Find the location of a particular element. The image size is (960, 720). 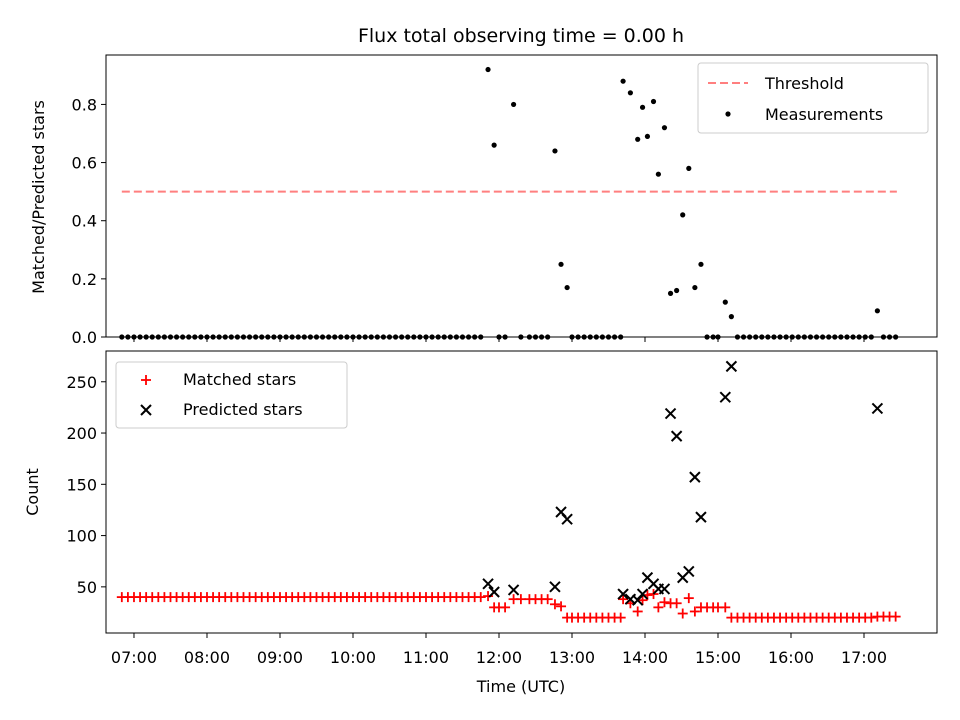

legend-threshold-label: Threshold is located at coordinates (804, 83).